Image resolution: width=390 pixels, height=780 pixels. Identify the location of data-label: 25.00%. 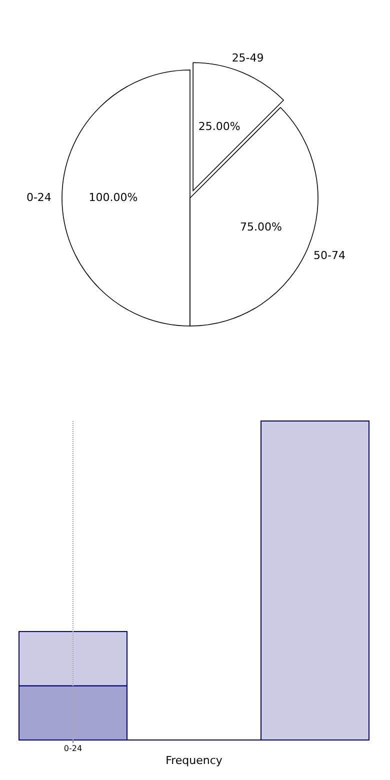
(219, 127).